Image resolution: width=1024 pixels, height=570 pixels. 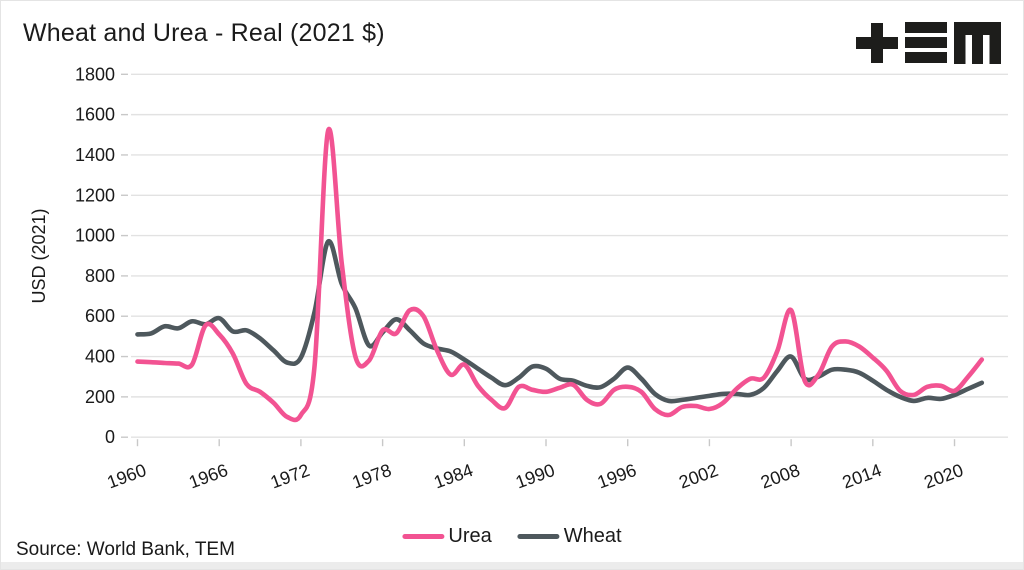 What do you see at coordinates (125, 549) in the screenshot?
I see `source-note: Source: World Bank, TEM` at bounding box center [125, 549].